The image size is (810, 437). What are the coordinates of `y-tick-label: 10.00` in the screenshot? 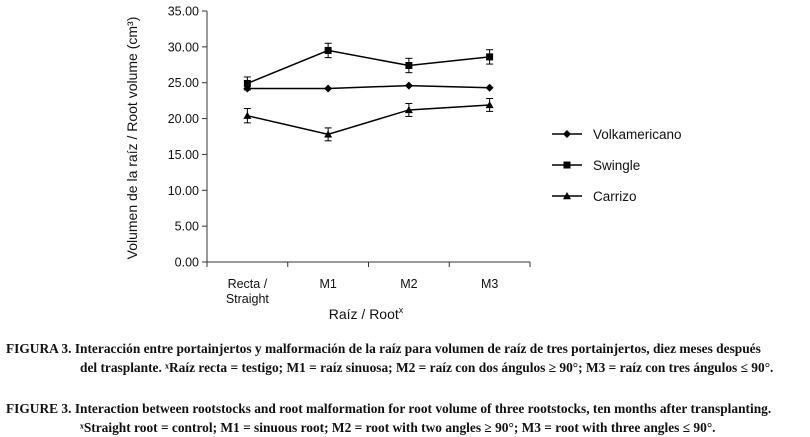 It's located at (183, 191).